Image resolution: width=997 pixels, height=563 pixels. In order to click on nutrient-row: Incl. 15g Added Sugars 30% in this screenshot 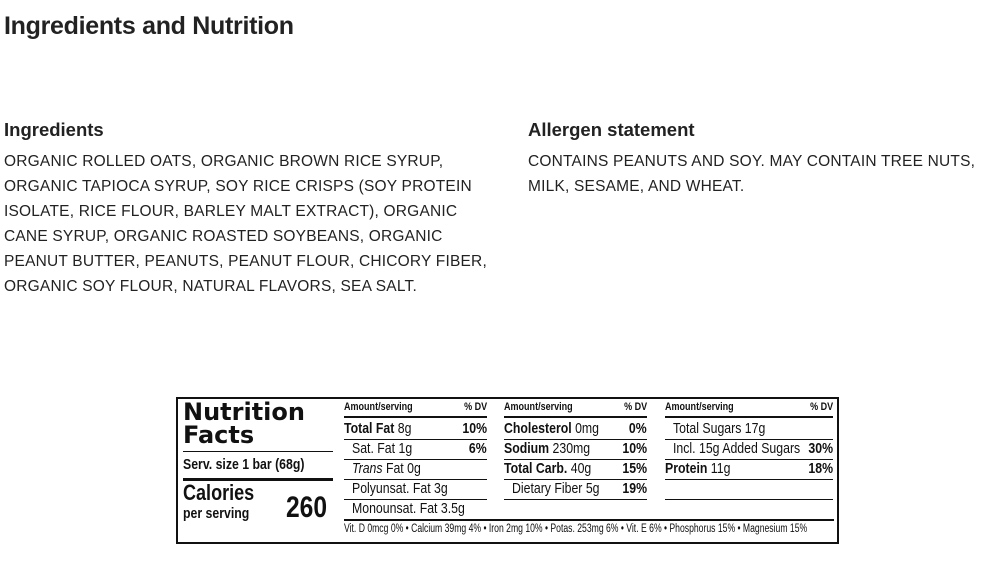, I will do `click(753, 448)`.